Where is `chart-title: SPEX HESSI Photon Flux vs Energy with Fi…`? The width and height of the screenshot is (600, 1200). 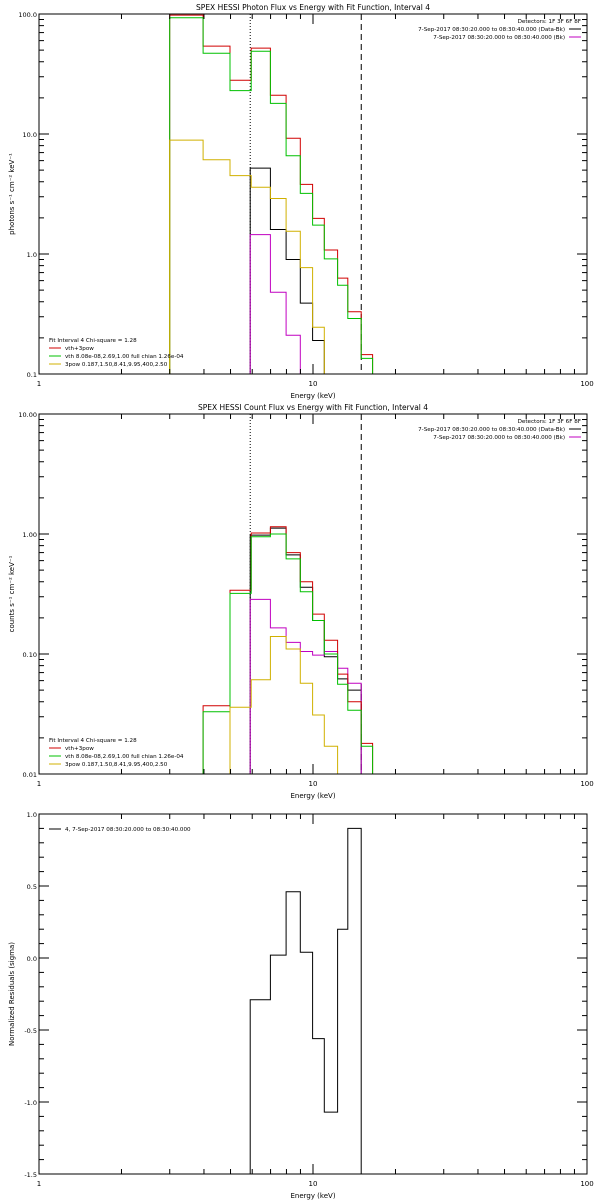 chart-title: SPEX HESSI Photon Flux vs Energy with Fi… is located at coordinates (313, 7).